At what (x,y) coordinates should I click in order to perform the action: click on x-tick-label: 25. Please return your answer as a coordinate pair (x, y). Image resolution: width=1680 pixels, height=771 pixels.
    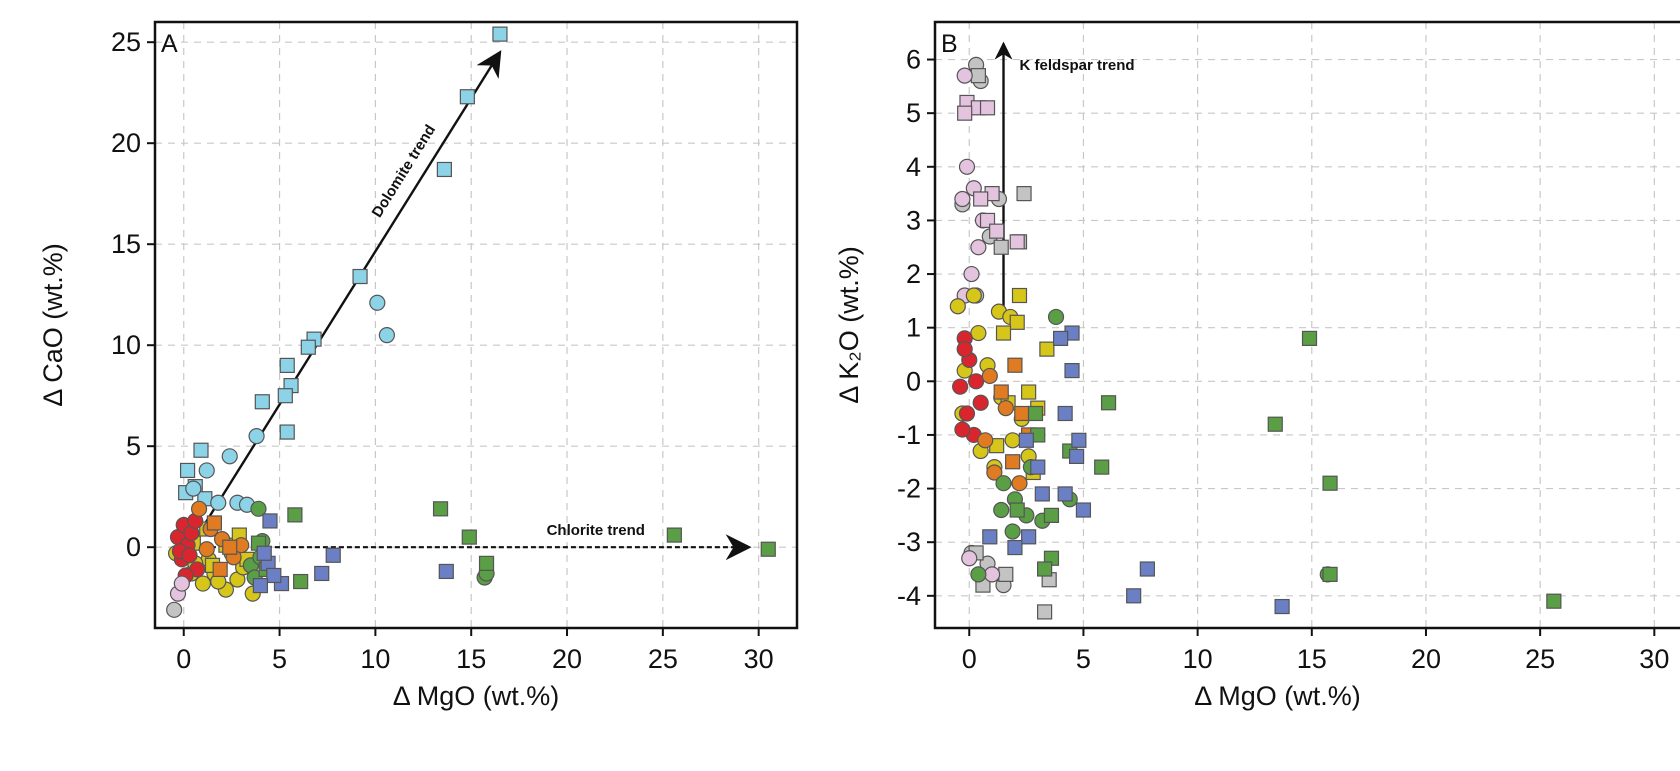
    Looking at the image, I should click on (1540, 659).